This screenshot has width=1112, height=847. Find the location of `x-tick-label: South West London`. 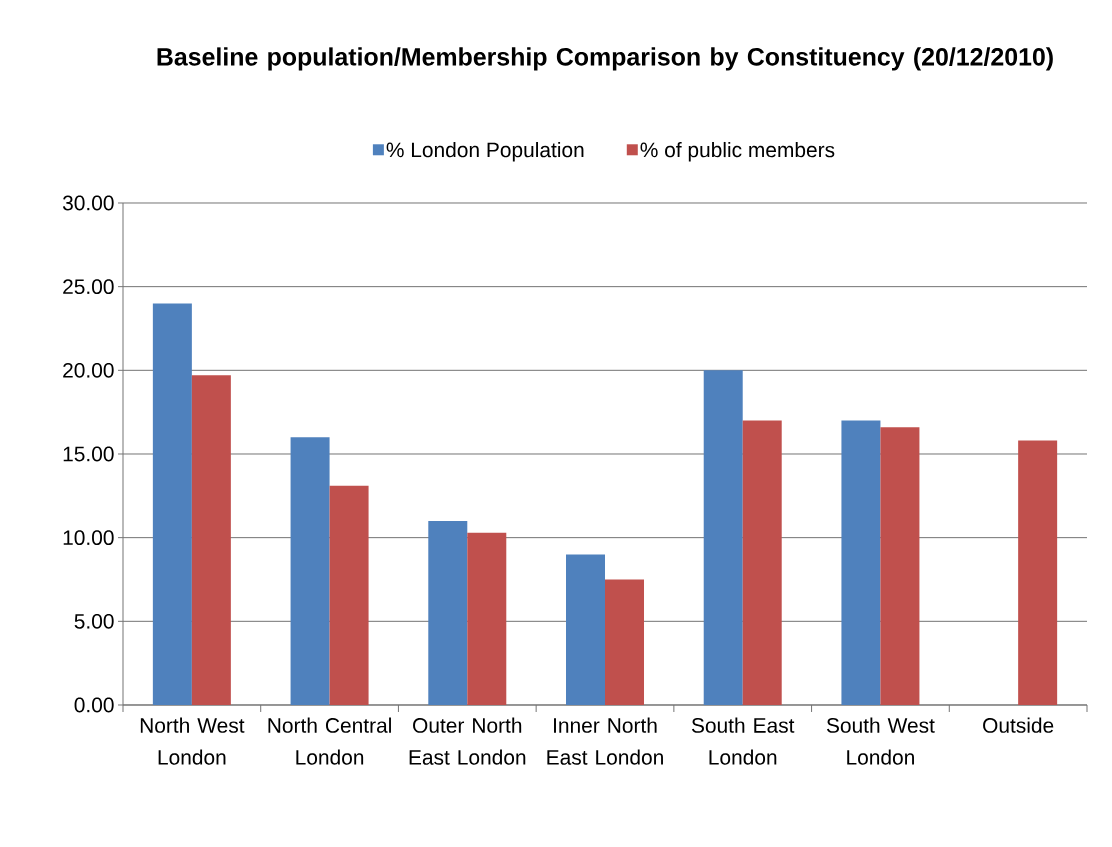

x-tick-label: South West London is located at coordinates (880, 741).